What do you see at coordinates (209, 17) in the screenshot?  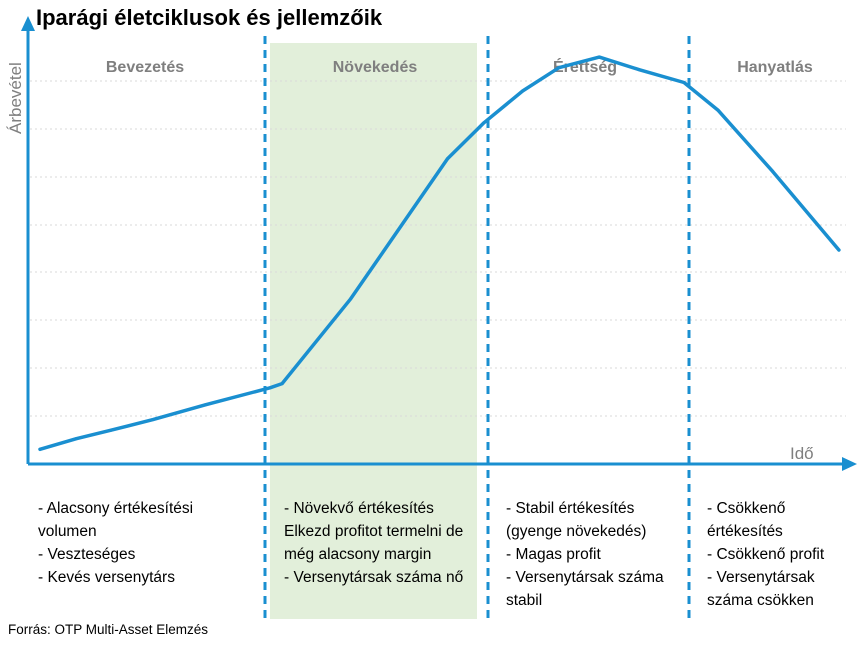 I see `chart-title: Iparági életciklusok és jellemzőik` at bounding box center [209, 17].